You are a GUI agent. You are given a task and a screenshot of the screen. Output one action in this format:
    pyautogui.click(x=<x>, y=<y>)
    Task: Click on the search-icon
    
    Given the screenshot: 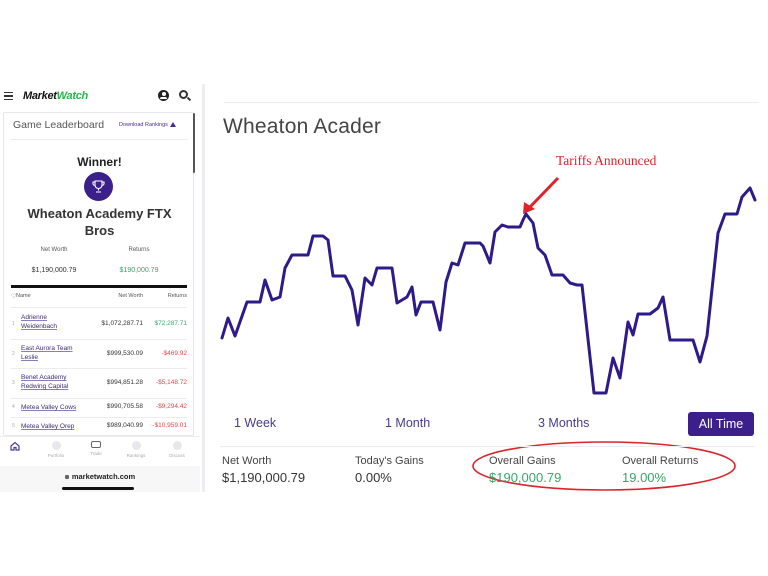 What is the action you would take?
    pyautogui.click(x=183, y=94)
    